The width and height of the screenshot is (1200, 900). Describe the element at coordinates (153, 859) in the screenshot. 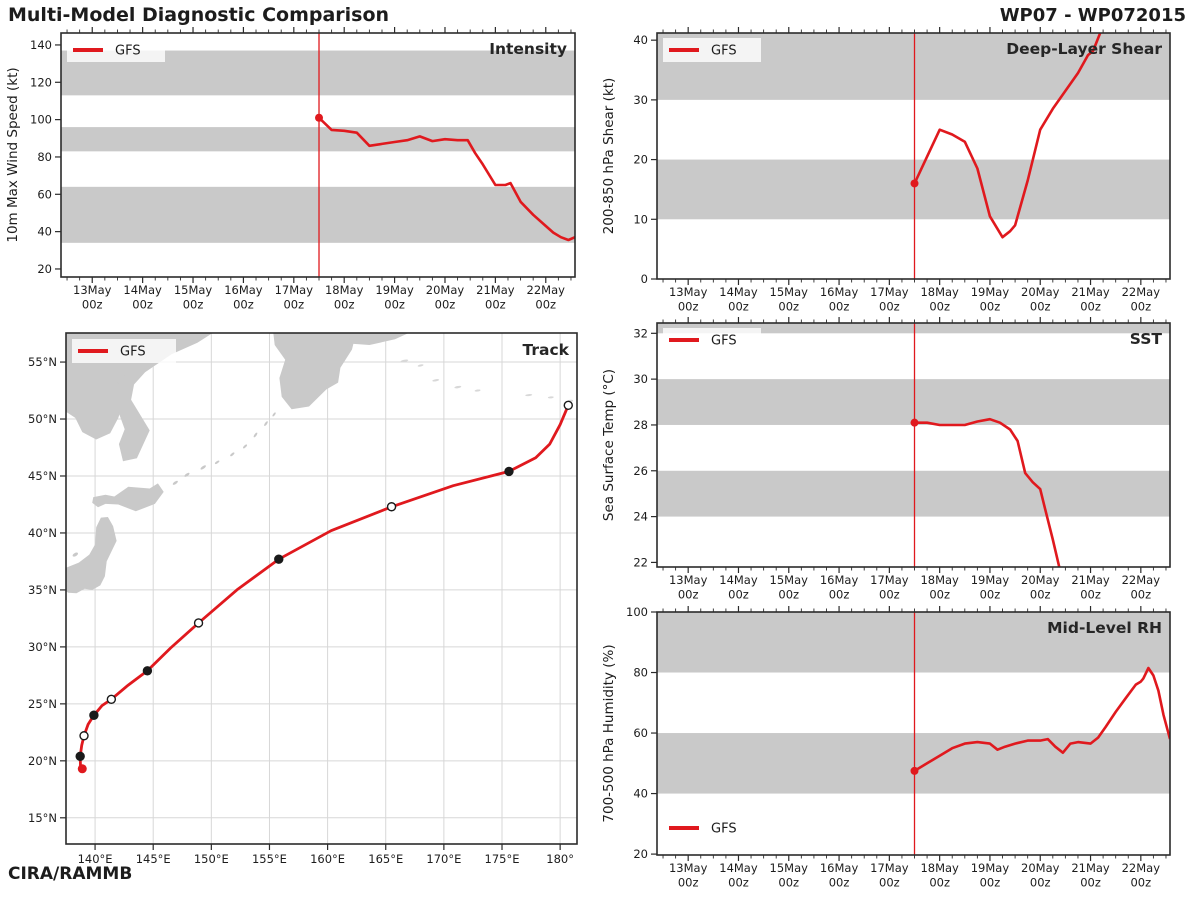

I see `lon-tick-label: 145°E` at that location.